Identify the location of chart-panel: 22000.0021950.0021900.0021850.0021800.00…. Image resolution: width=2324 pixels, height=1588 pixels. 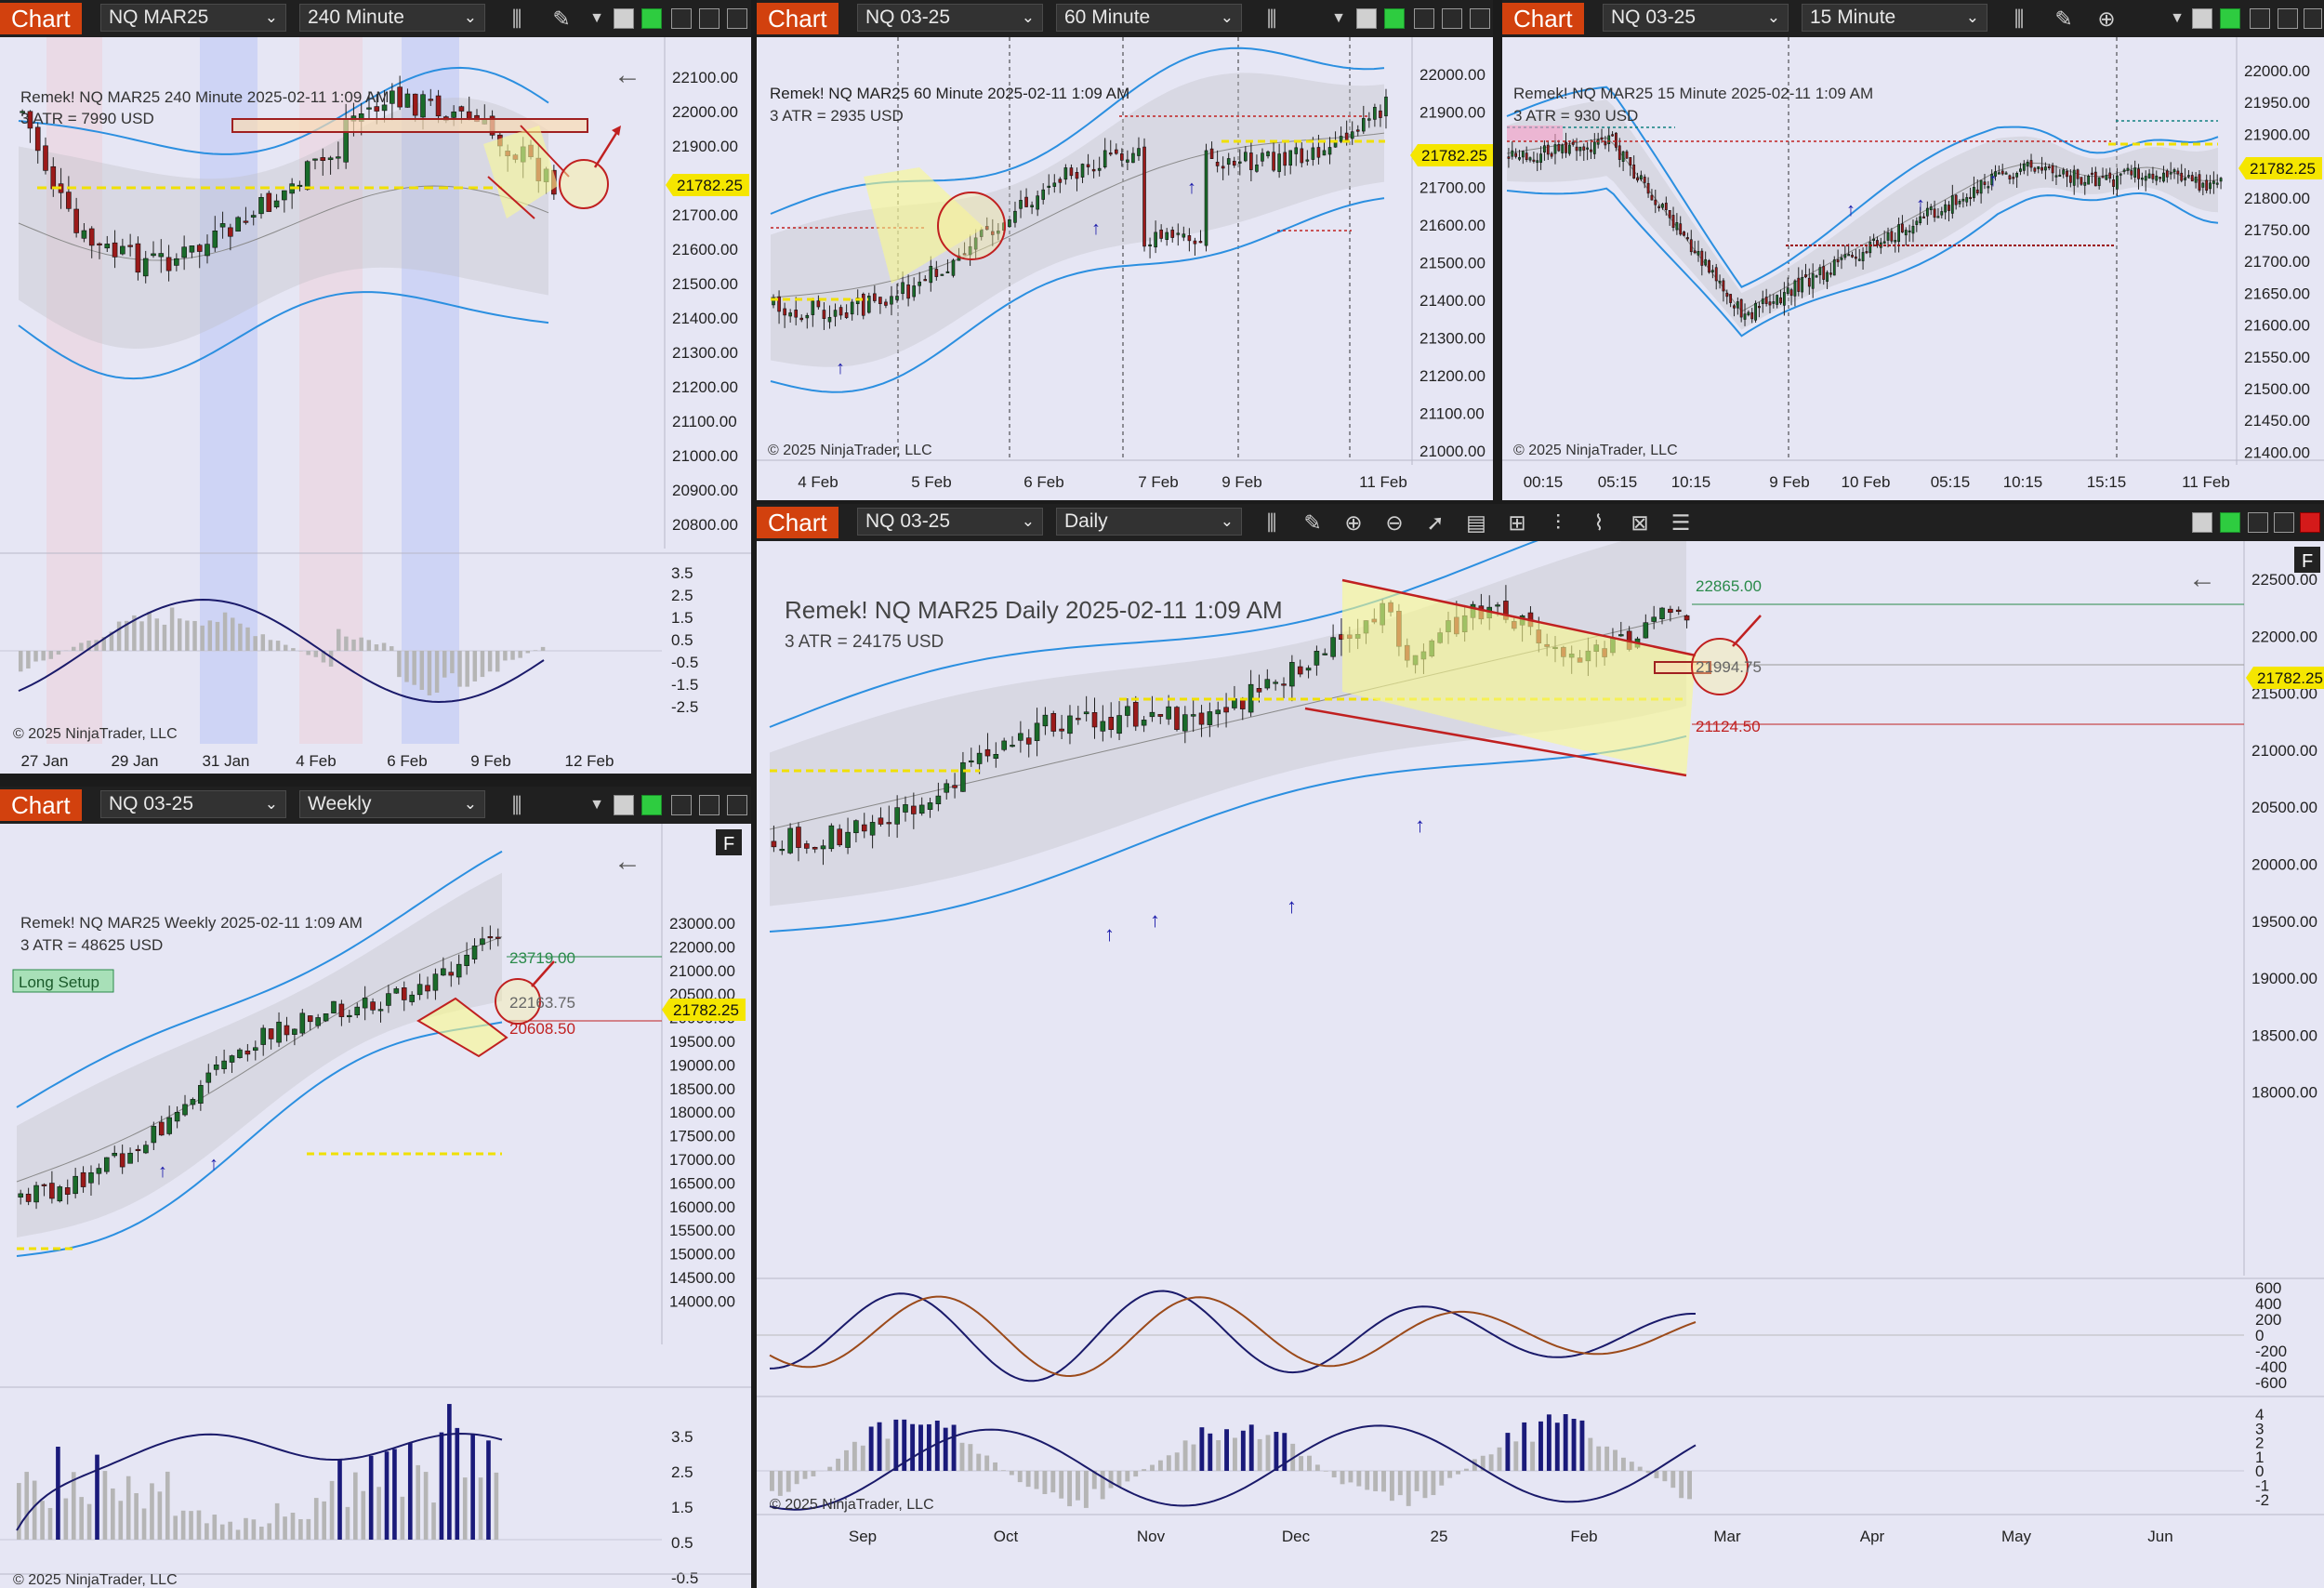
(1913, 268).